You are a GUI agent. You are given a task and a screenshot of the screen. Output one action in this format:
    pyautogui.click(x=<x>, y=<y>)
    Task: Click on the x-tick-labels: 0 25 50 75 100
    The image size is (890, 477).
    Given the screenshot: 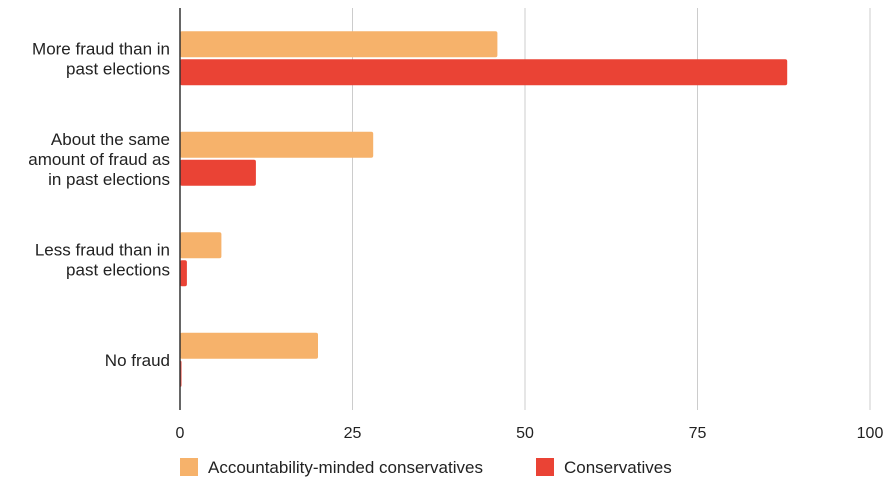 What is the action you would take?
    pyautogui.click(x=530, y=433)
    